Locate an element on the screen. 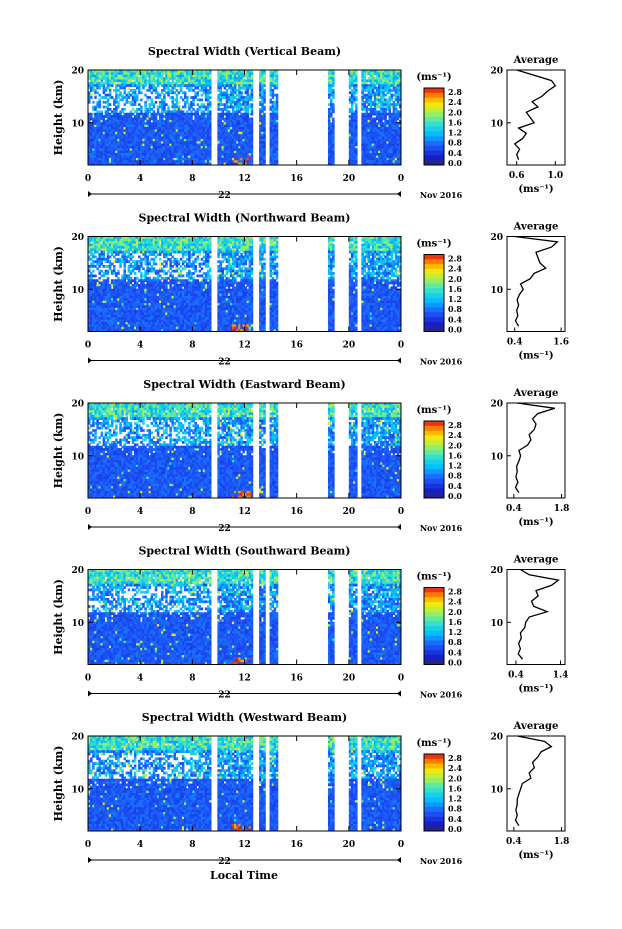 The width and height of the screenshot is (622, 929). average-profile-line is located at coordinates (535, 115).